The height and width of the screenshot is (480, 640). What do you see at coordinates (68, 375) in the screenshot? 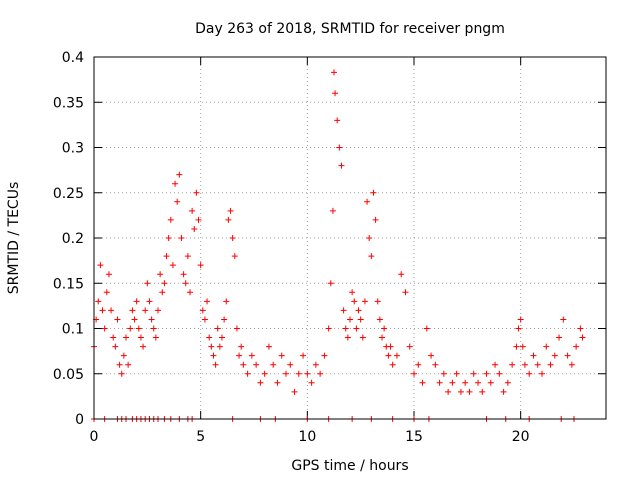
I see `y-tick-label: 0.05` at bounding box center [68, 375].